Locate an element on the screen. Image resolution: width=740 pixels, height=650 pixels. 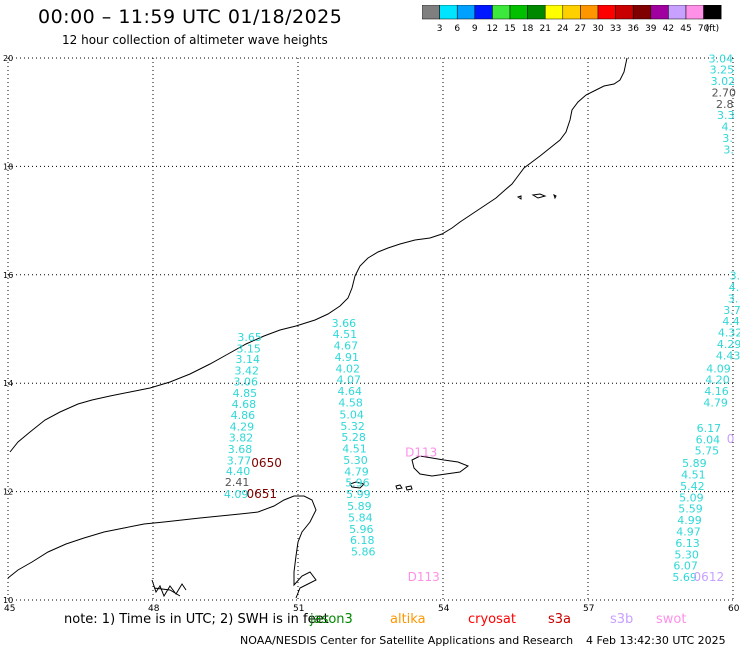
generation-timestamp: 4 Feb 13:42:30 UTC 2025 is located at coordinates (656, 640).